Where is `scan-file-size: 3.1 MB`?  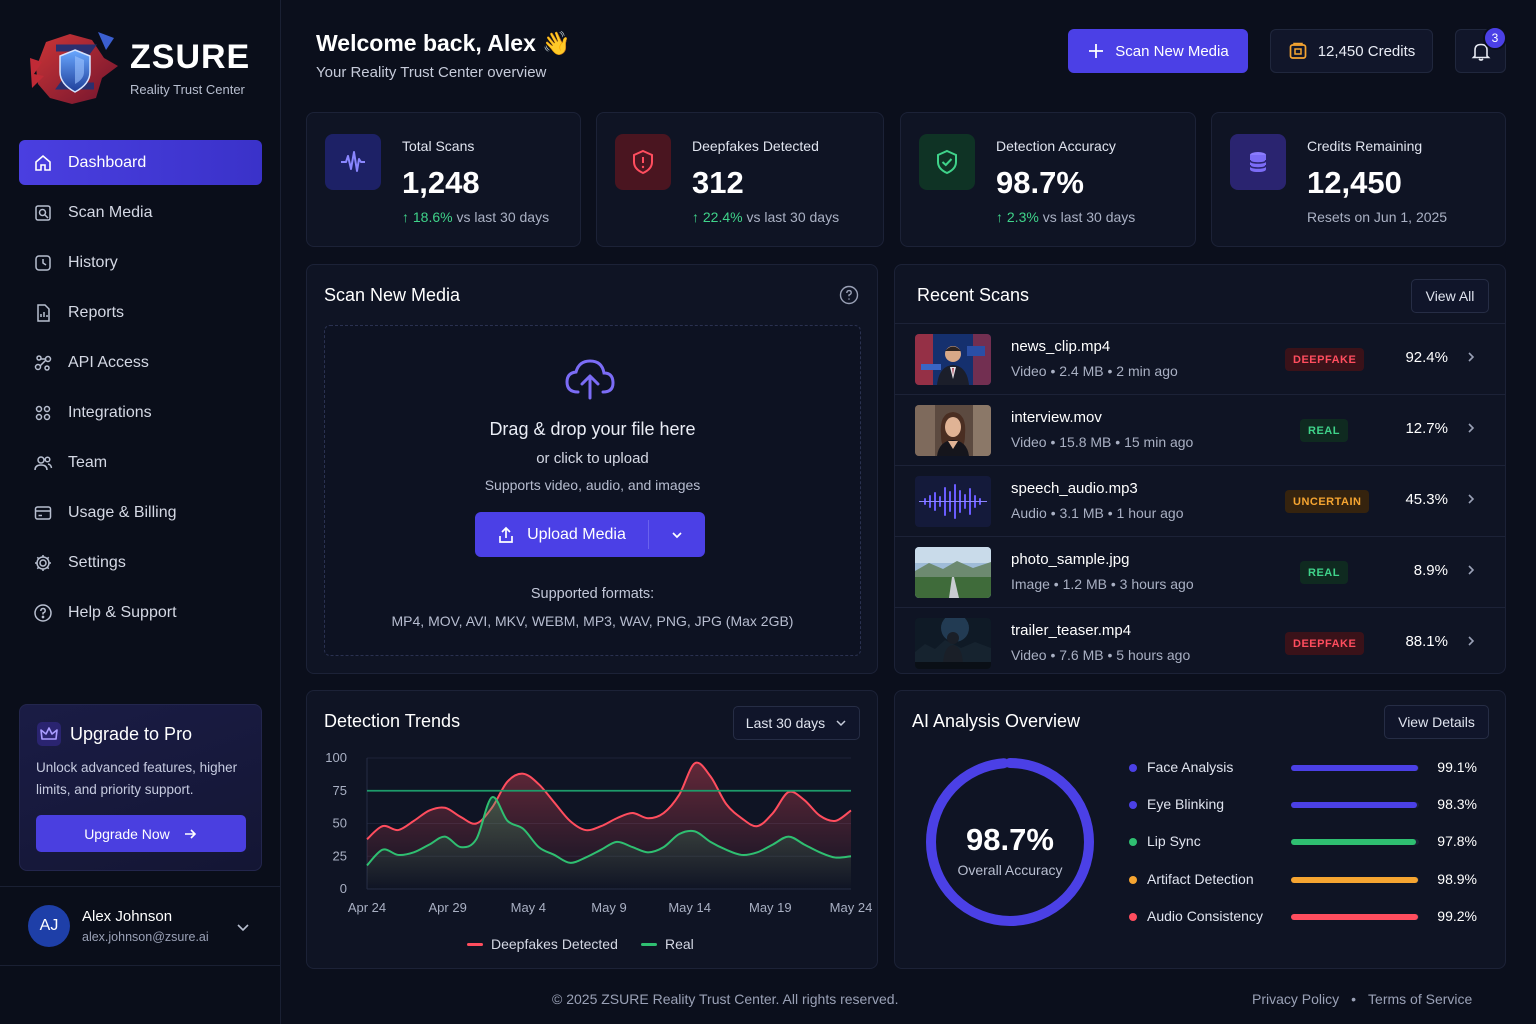
scan-file-size: 3.1 MB is located at coordinates (1081, 513).